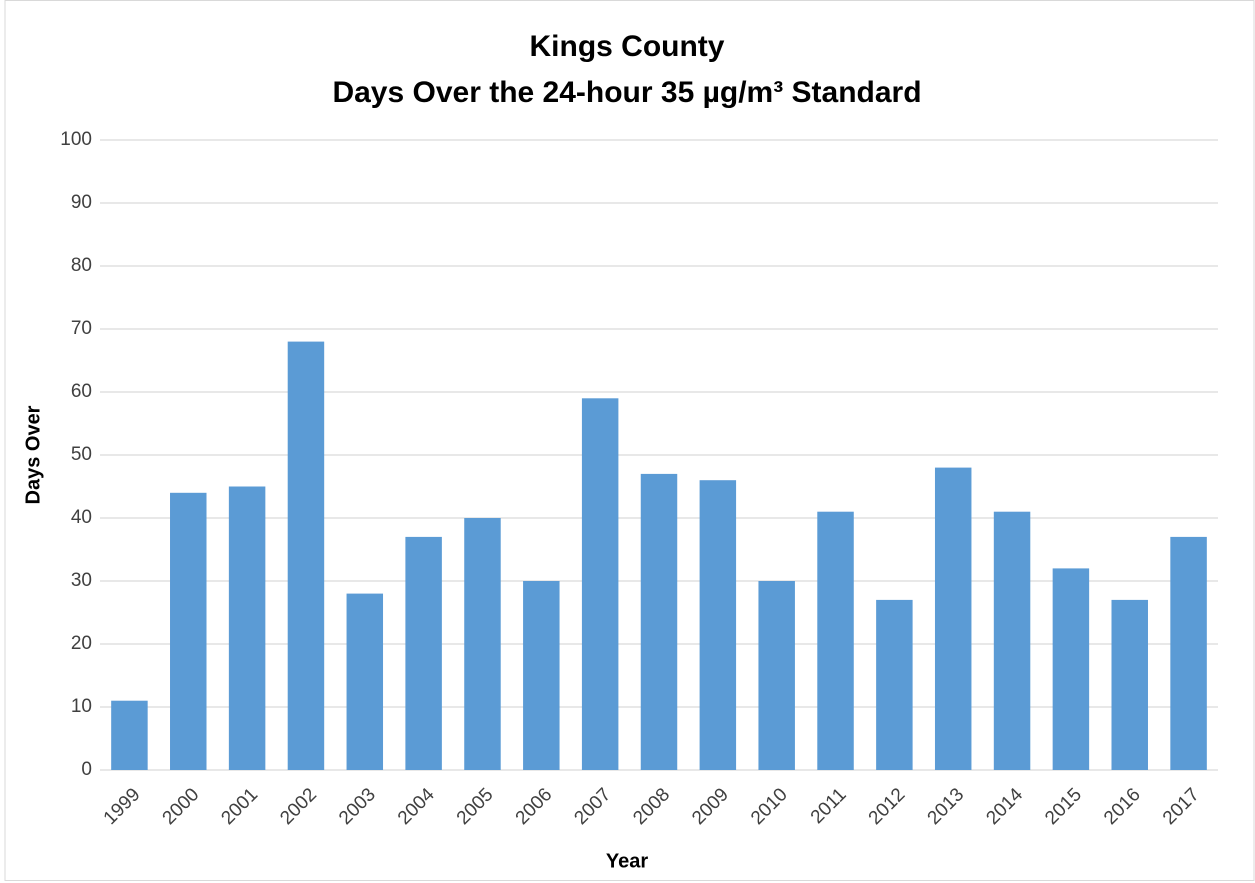  I want to click on x-axis-title: Year, so click(627, 861).